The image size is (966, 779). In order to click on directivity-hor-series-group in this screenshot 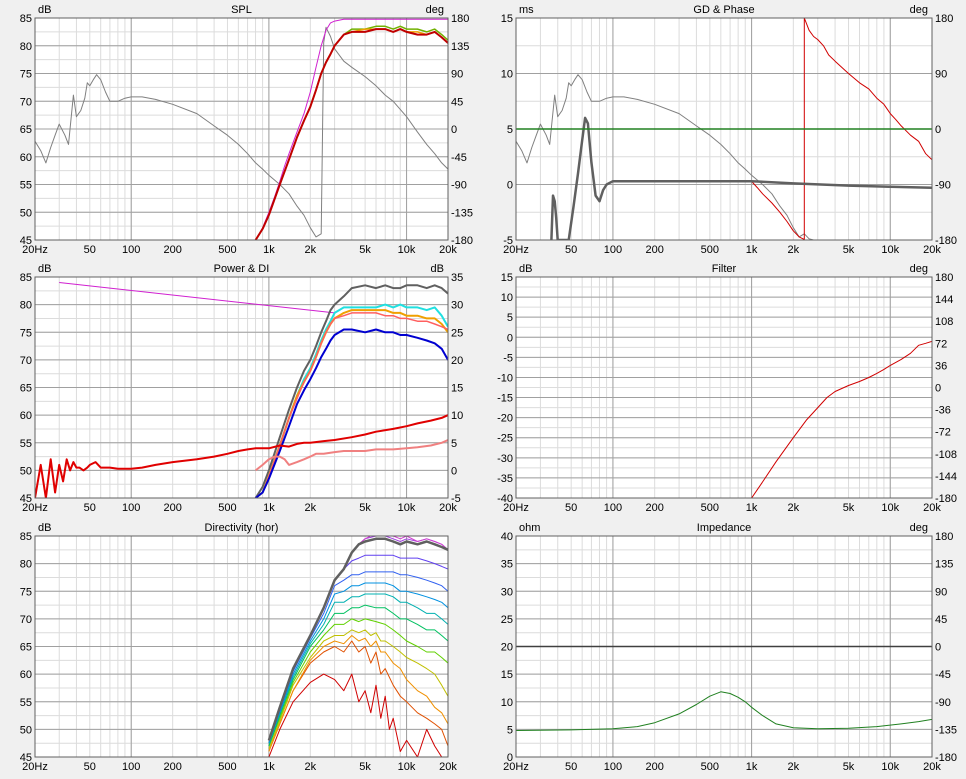, I will do `click(357, 646)`.